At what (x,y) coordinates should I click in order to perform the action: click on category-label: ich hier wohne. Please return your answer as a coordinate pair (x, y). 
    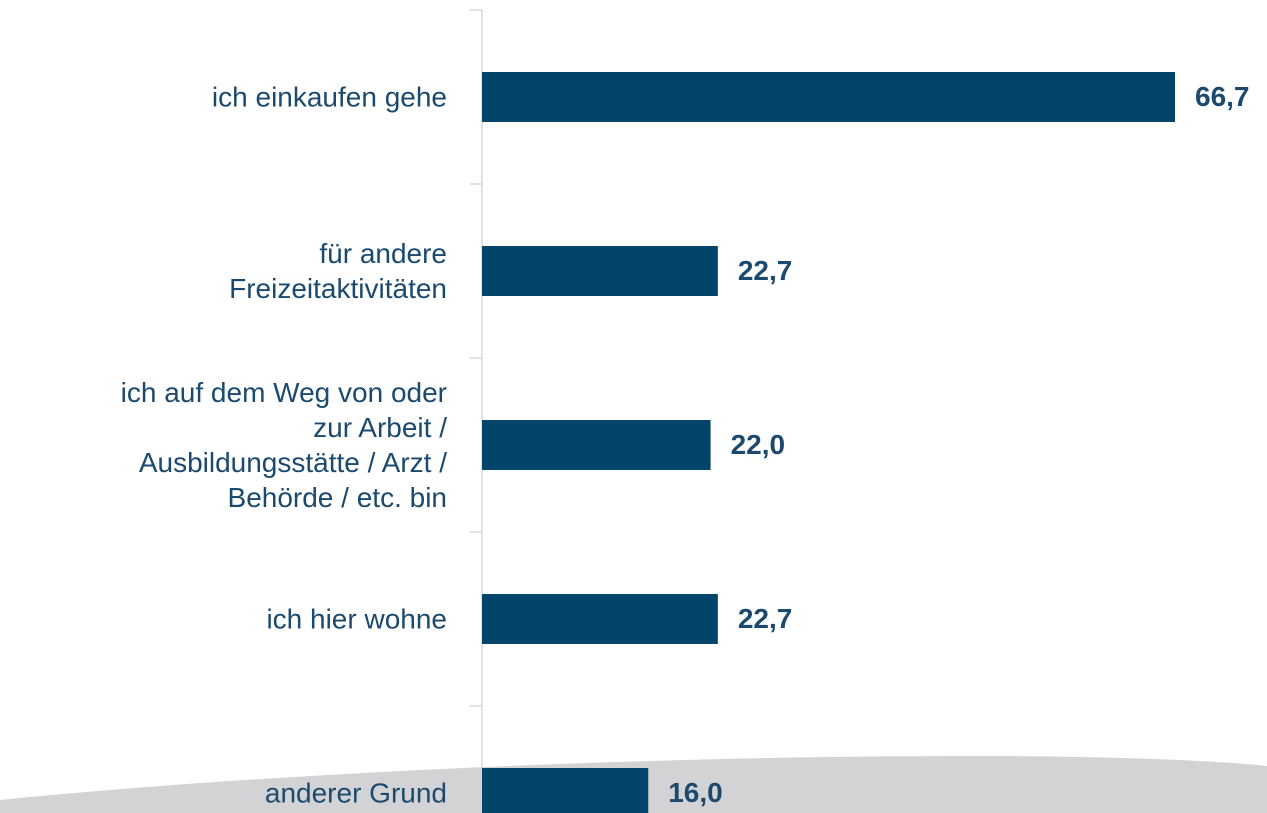
    Looking at the image, I should click on (356, 619).